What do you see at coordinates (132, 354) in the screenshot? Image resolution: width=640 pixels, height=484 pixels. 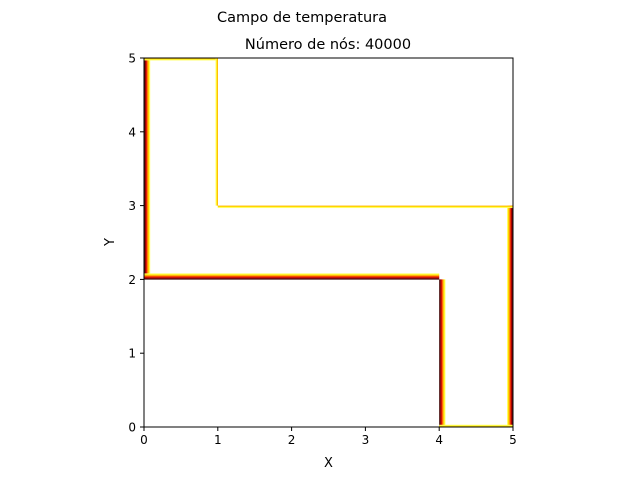 I see `y-tick-label: 1` at bounding box center [132, 354].